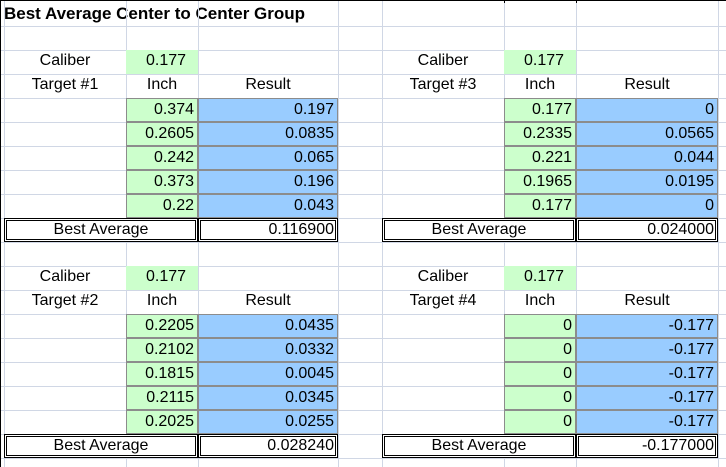 The image size is (726, 467). I want to click on result-cell: 0.197, so click(268, 110).